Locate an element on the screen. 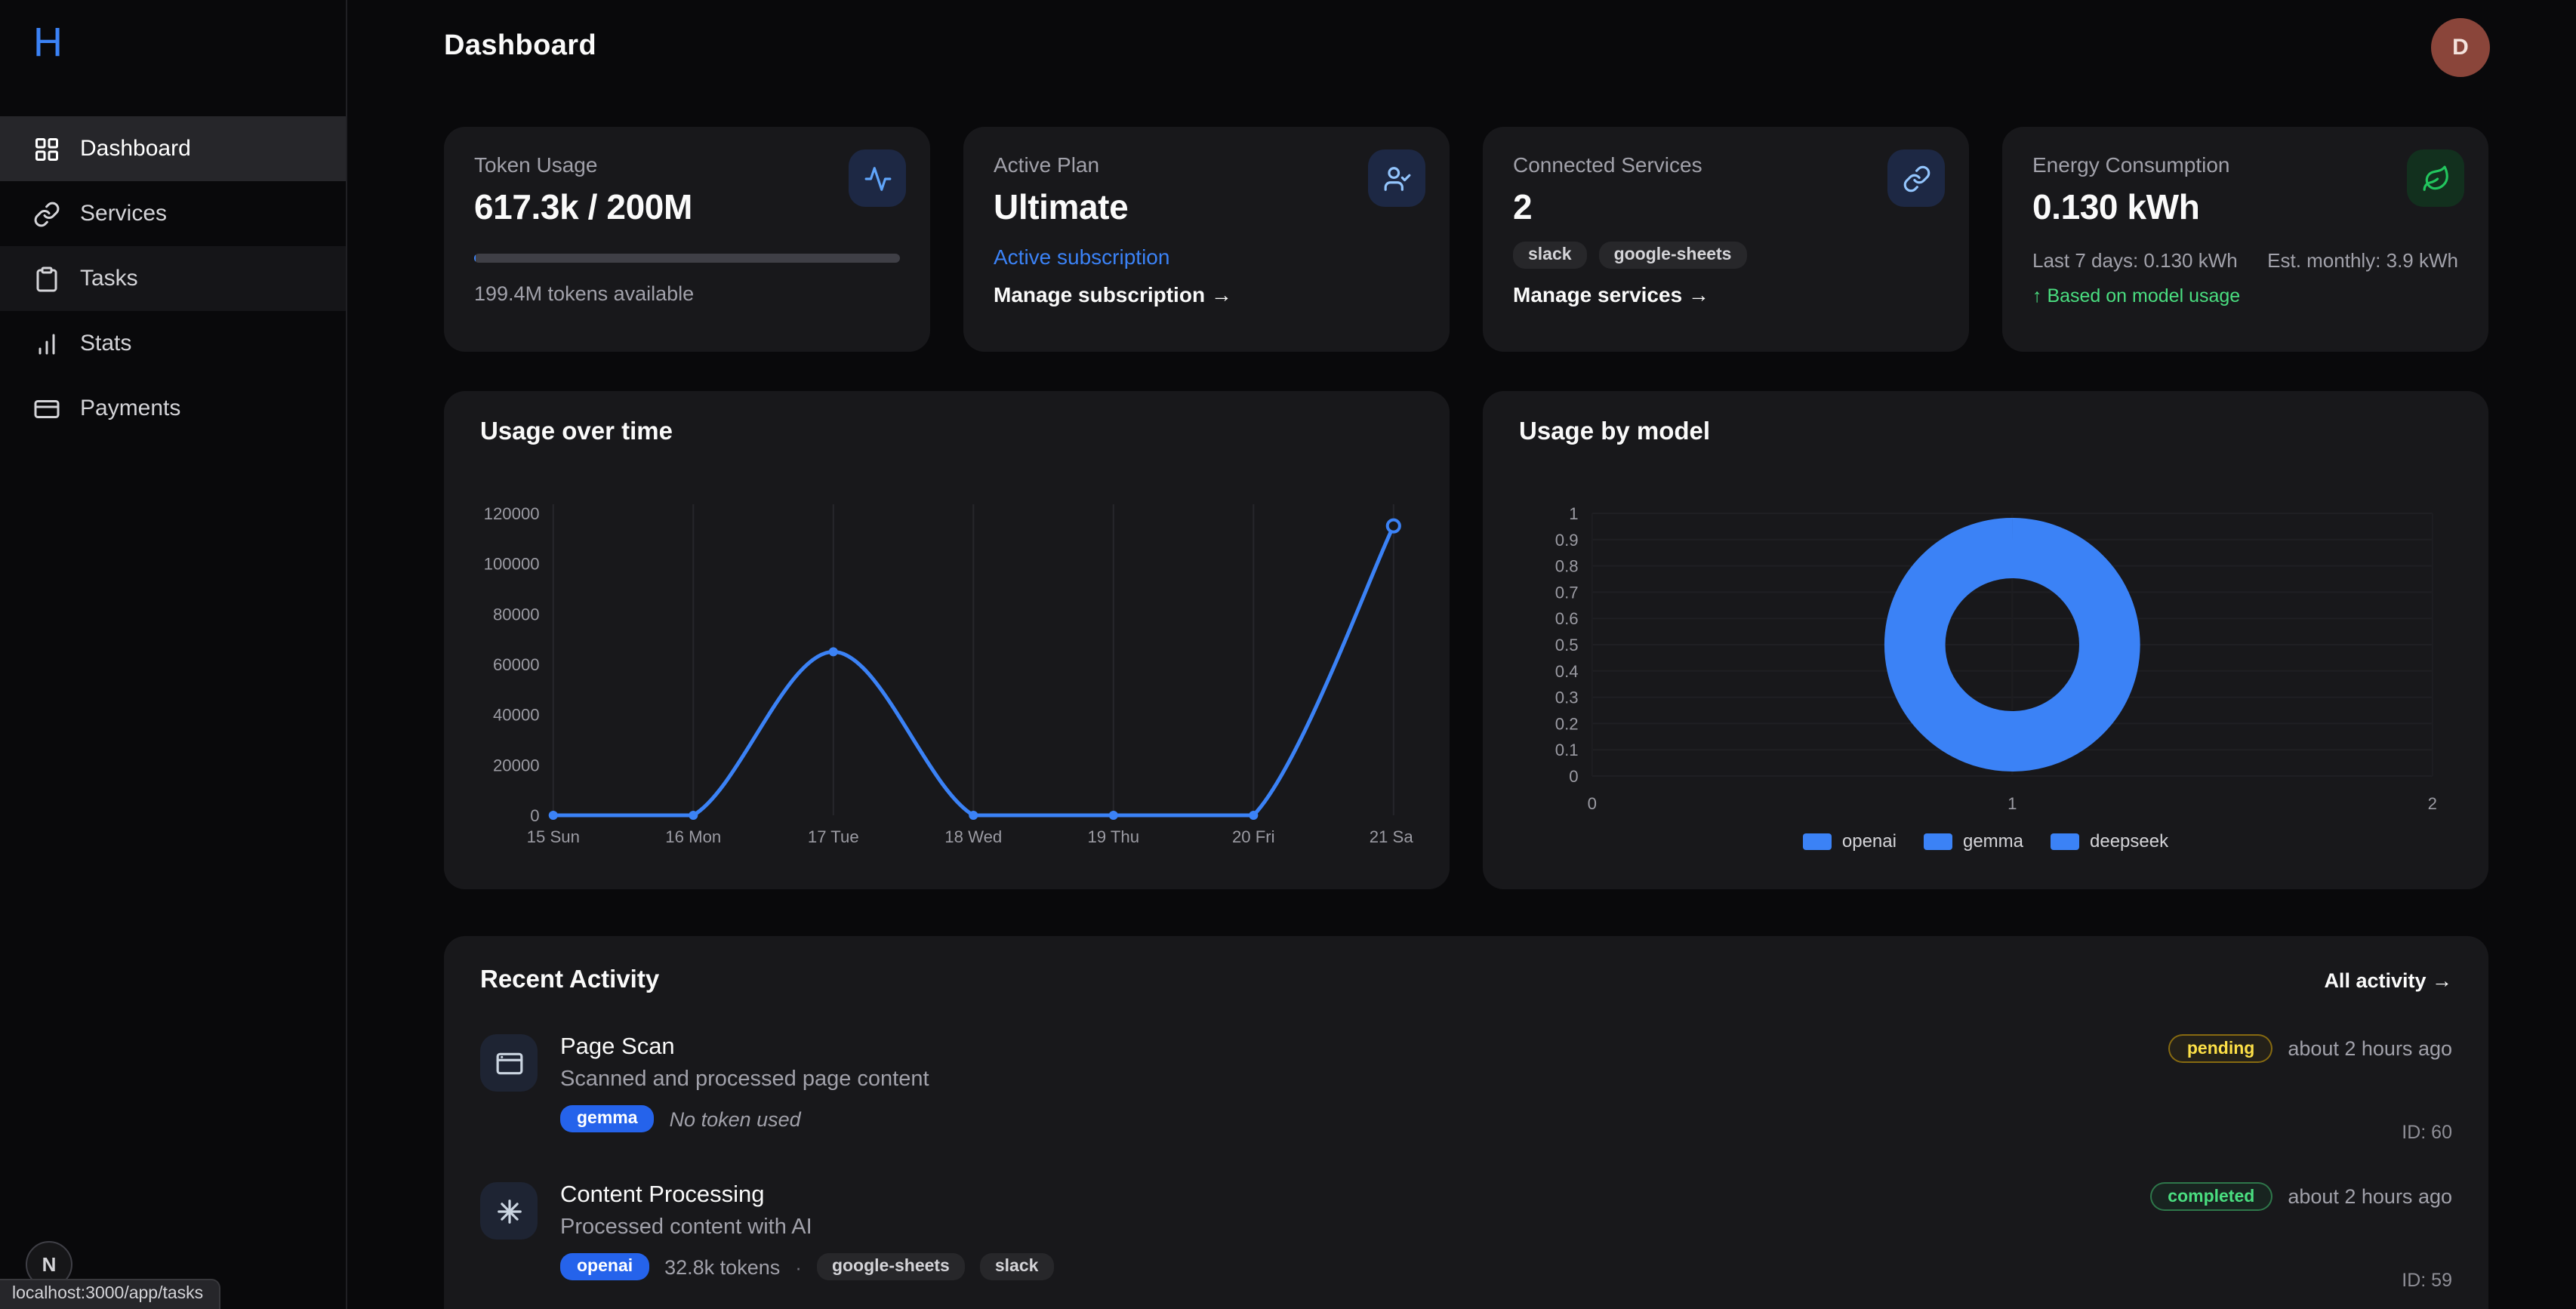 The width and height of the screenshot is (2576, 1309). svg-text: 60000 is located at coordinates (516, 664).